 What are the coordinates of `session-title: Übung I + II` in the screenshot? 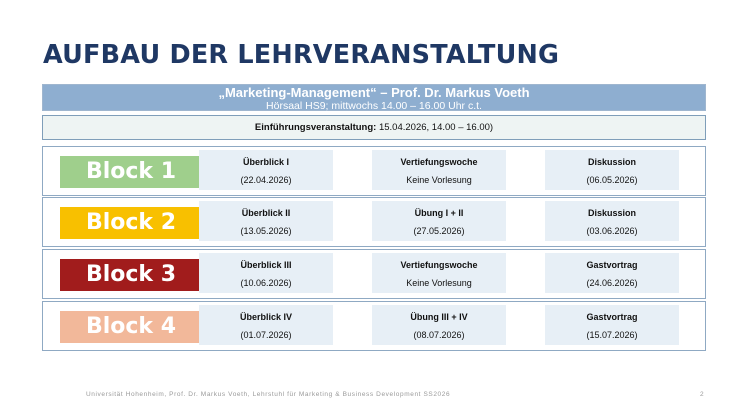 It's located at (439, 213).